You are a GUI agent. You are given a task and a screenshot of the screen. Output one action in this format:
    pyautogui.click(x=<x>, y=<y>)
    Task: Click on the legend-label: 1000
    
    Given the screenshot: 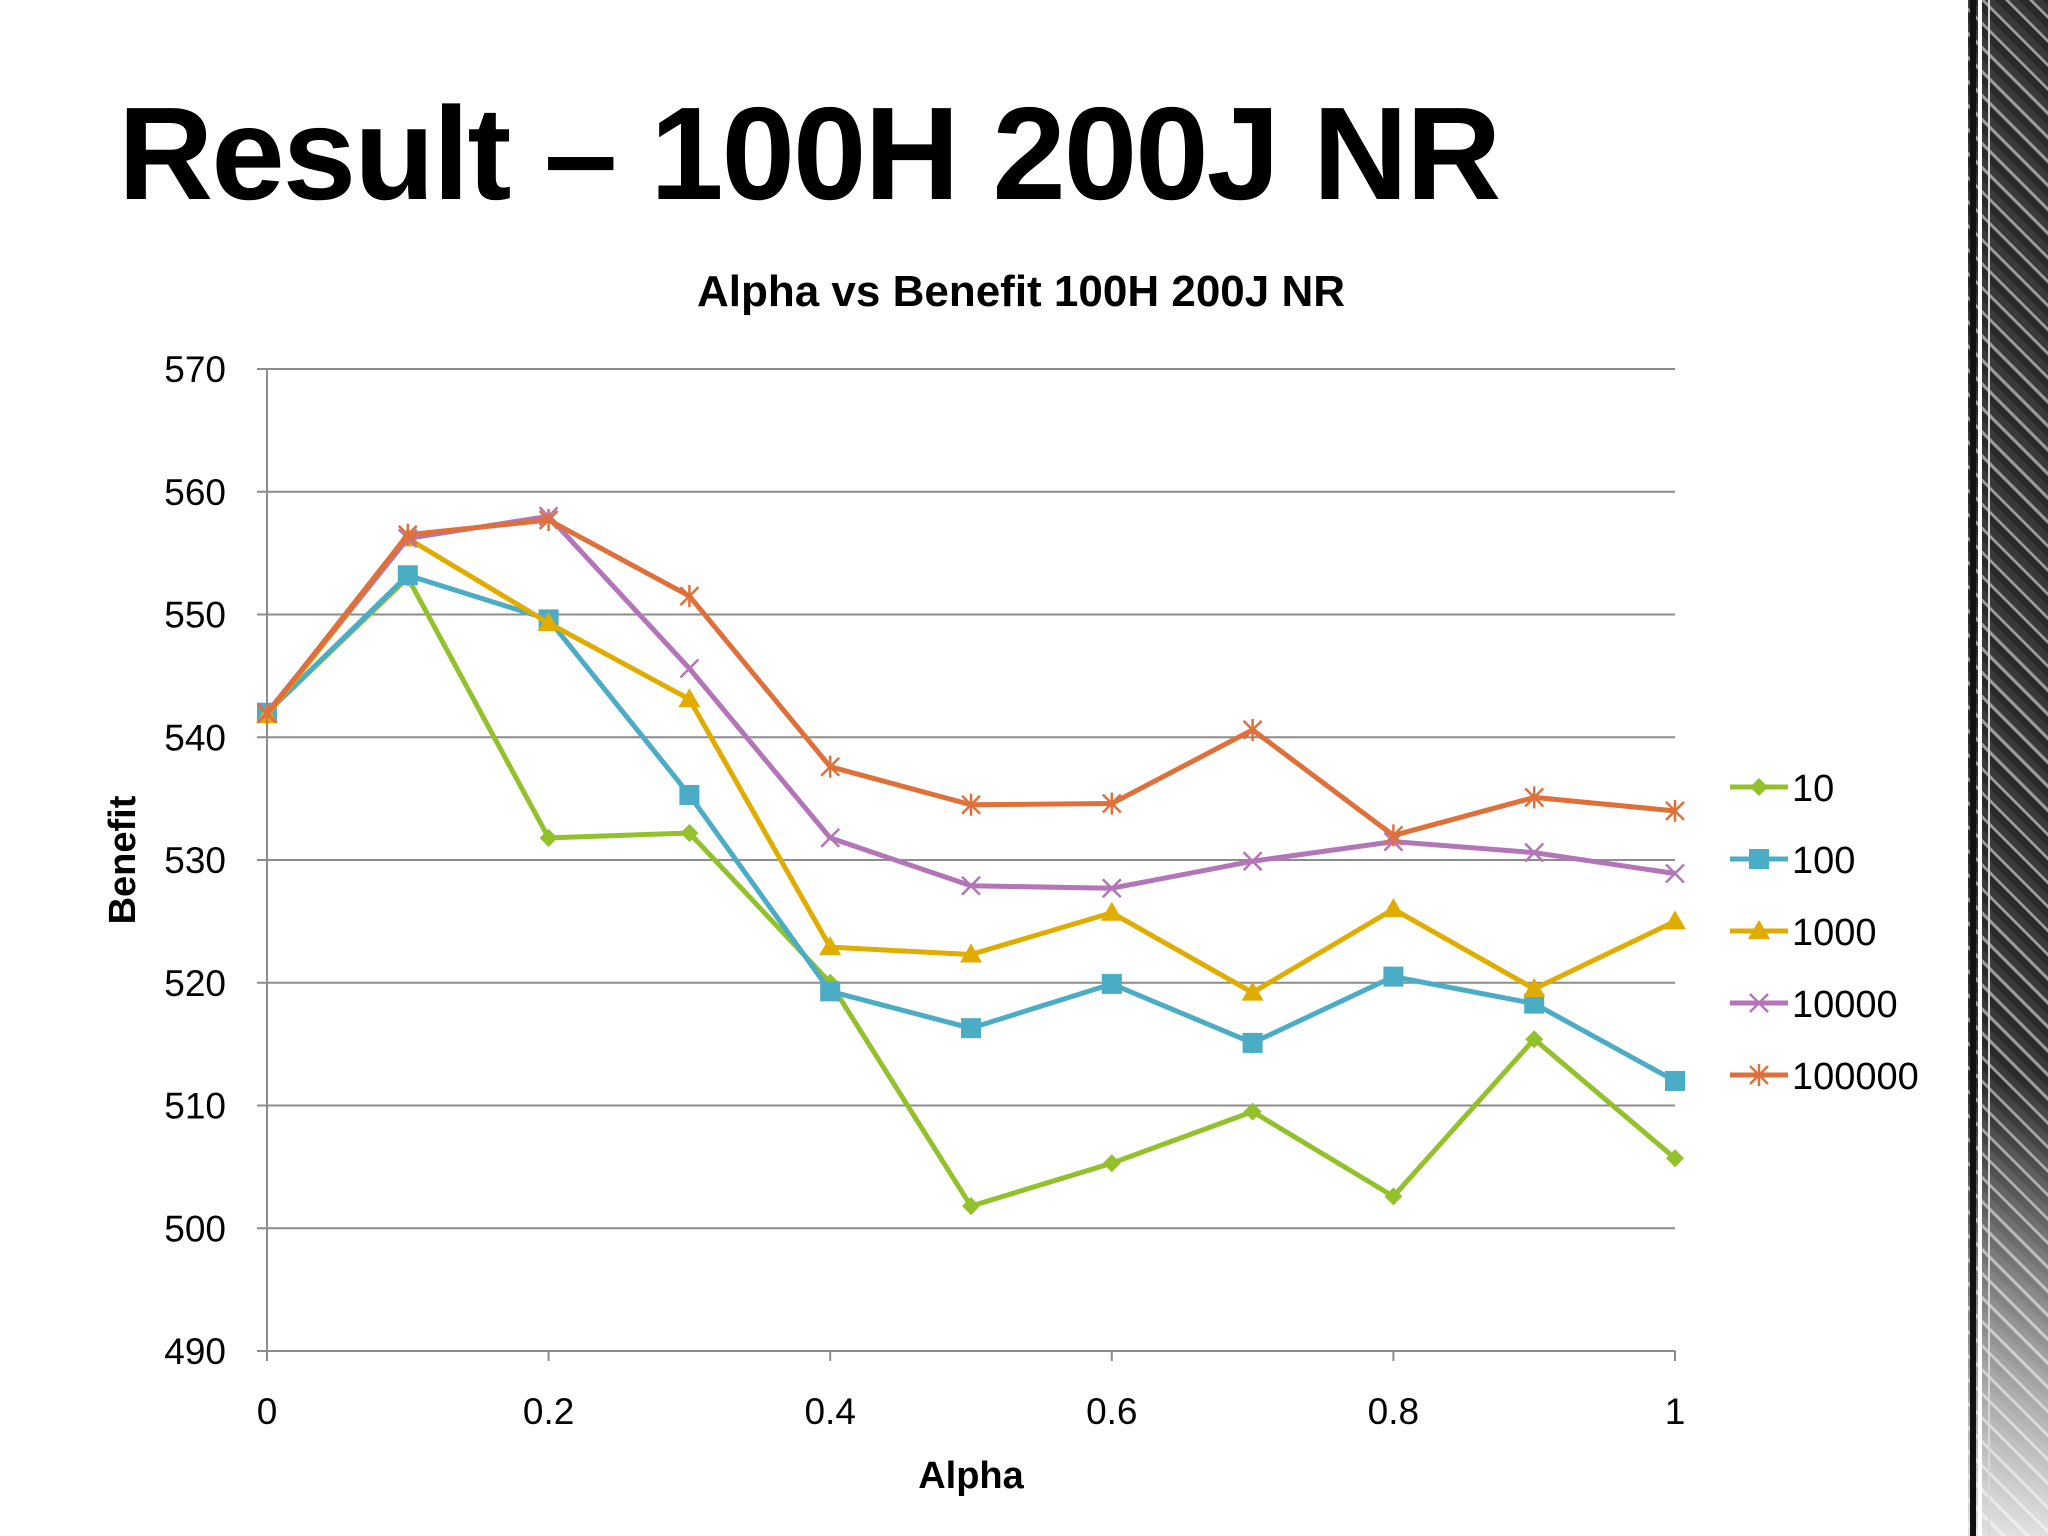 What is the action you would take?
    pyautogui.click(x=1834, y=933)
    